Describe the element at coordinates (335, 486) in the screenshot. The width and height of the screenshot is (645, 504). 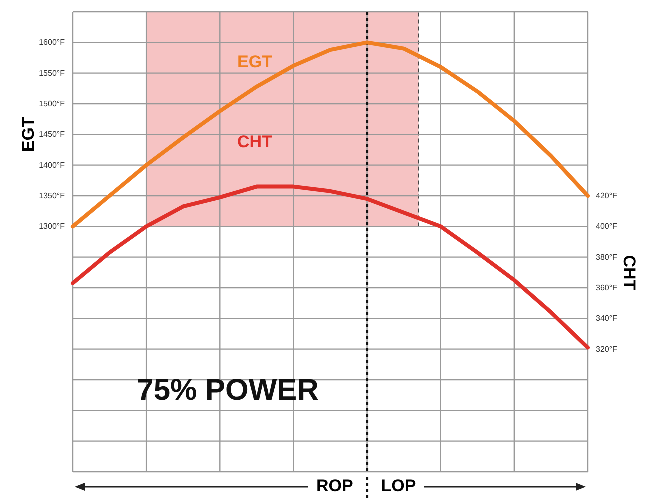
I see `text: ROP` at that location.